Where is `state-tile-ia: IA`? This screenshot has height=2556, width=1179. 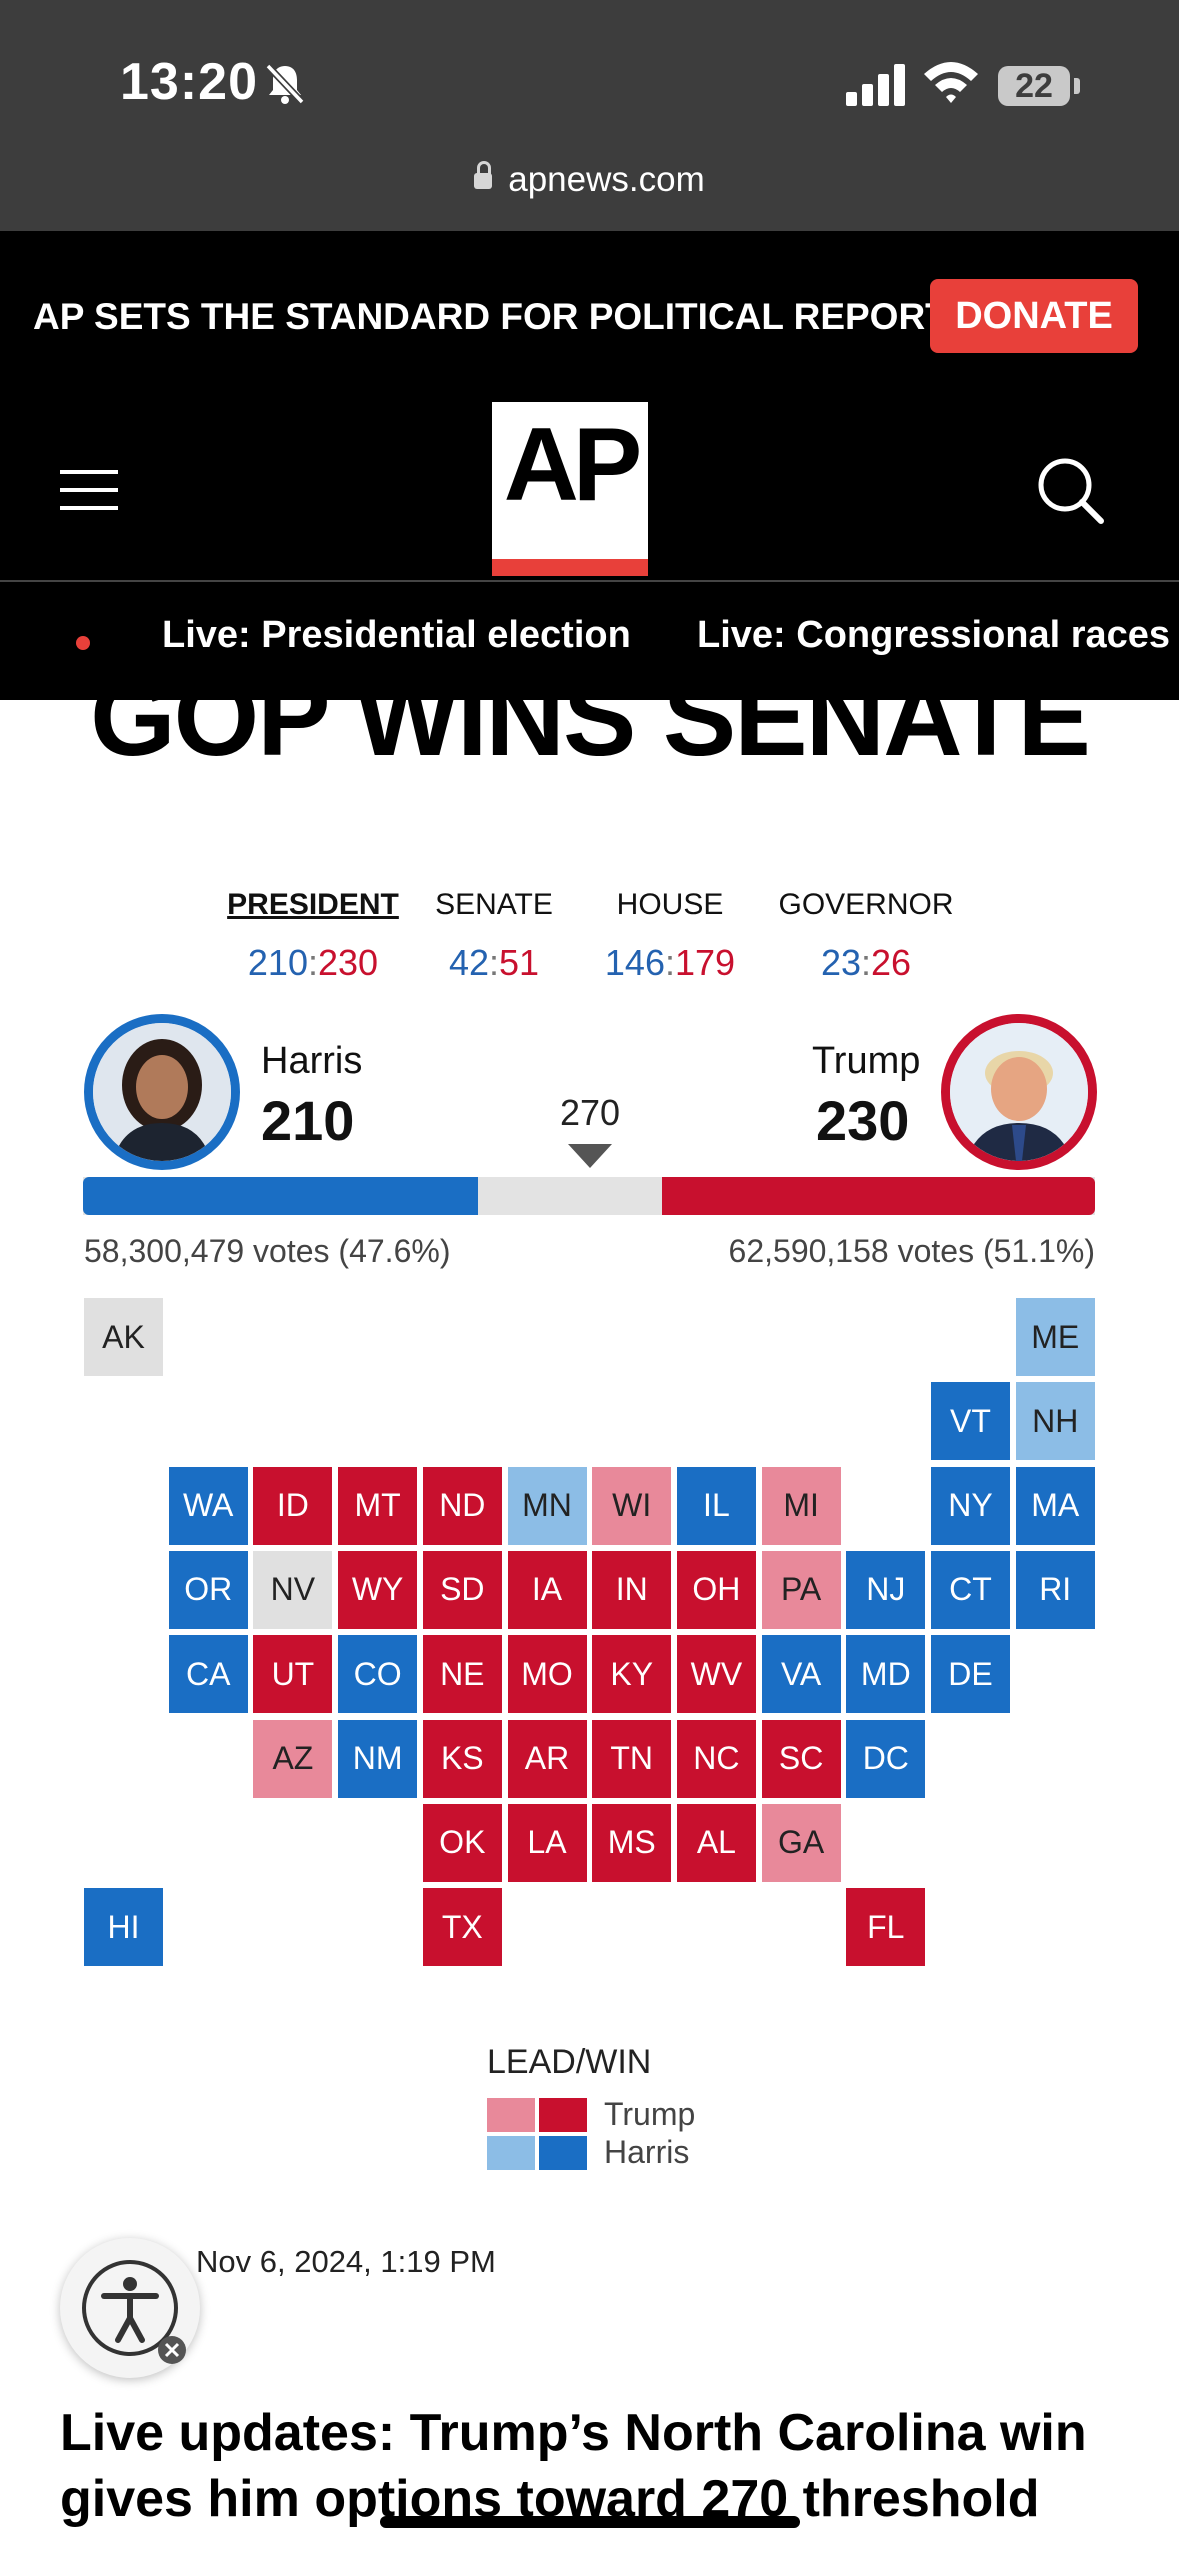
state-tile-ia: IA is located at coordinates (547, 1589).